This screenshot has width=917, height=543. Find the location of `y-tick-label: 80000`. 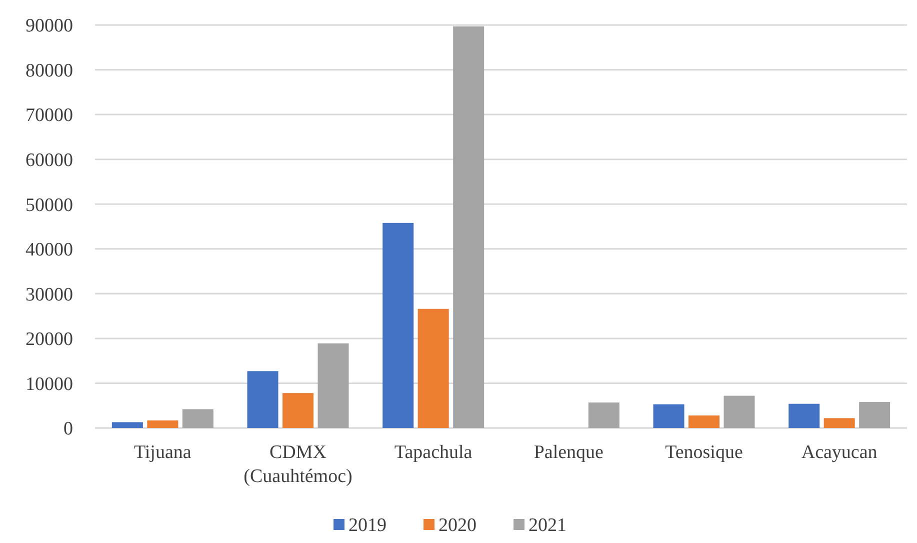

y-tick-label: 80000 is located at coordinates (49, 71).